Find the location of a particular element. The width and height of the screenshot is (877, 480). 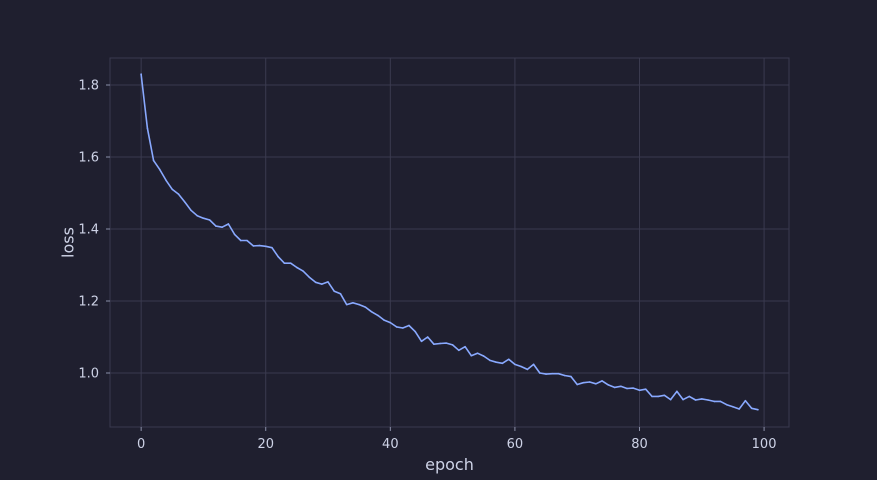

y-tick-label: 1.0 is located at coordinates (88, 374).